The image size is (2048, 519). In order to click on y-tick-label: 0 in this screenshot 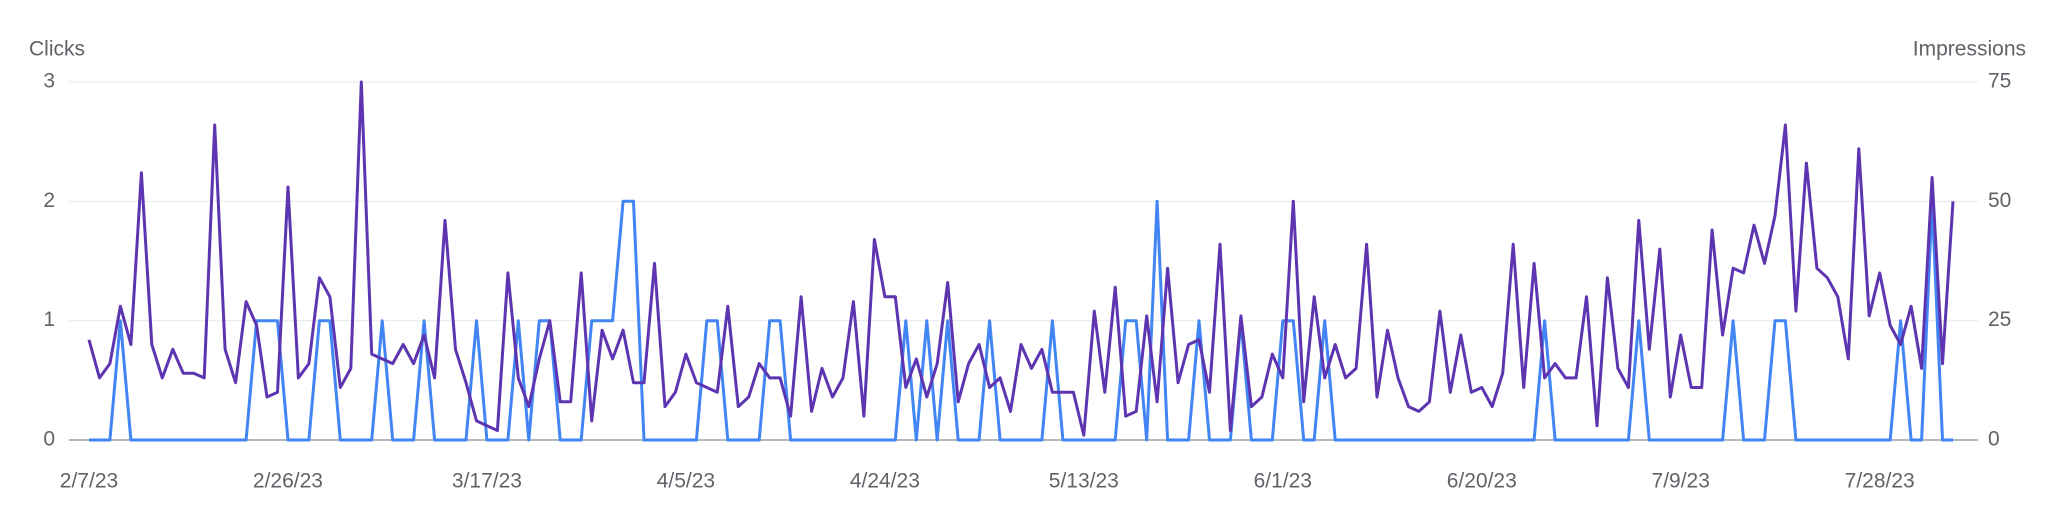, I will do `click(49, 439)`.